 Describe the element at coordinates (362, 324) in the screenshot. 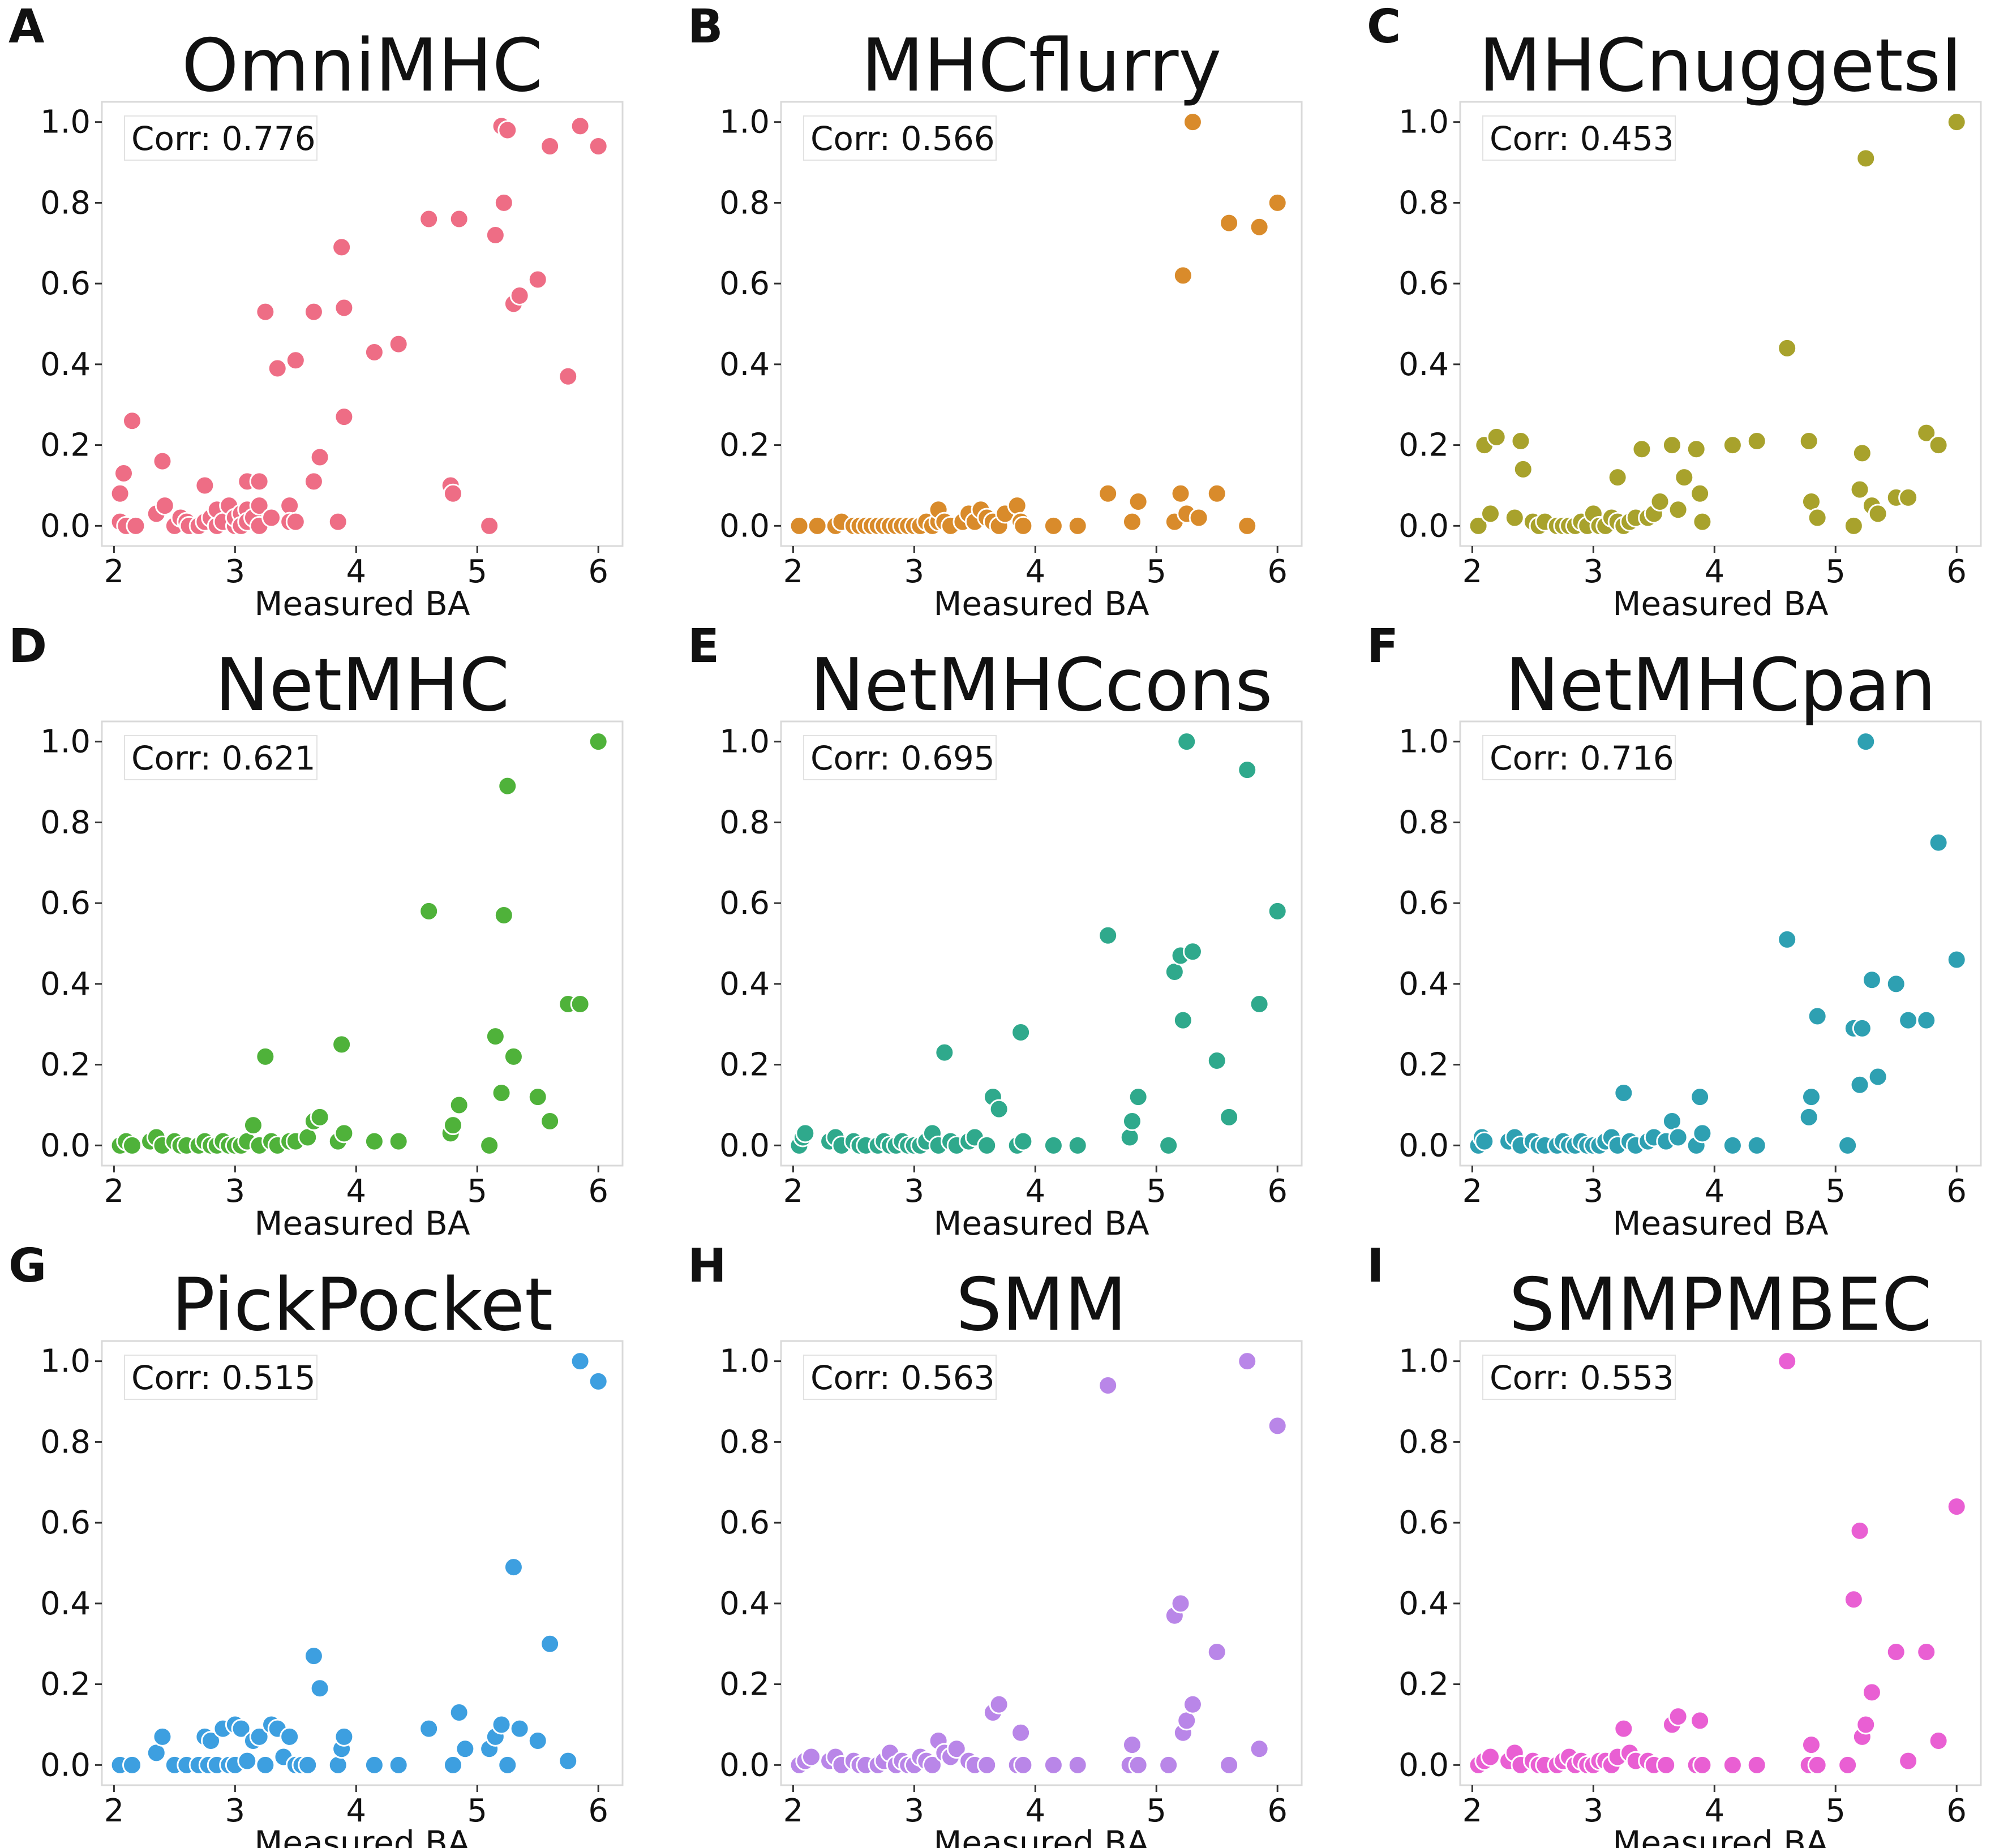

I see `plot-area-a` at that location.